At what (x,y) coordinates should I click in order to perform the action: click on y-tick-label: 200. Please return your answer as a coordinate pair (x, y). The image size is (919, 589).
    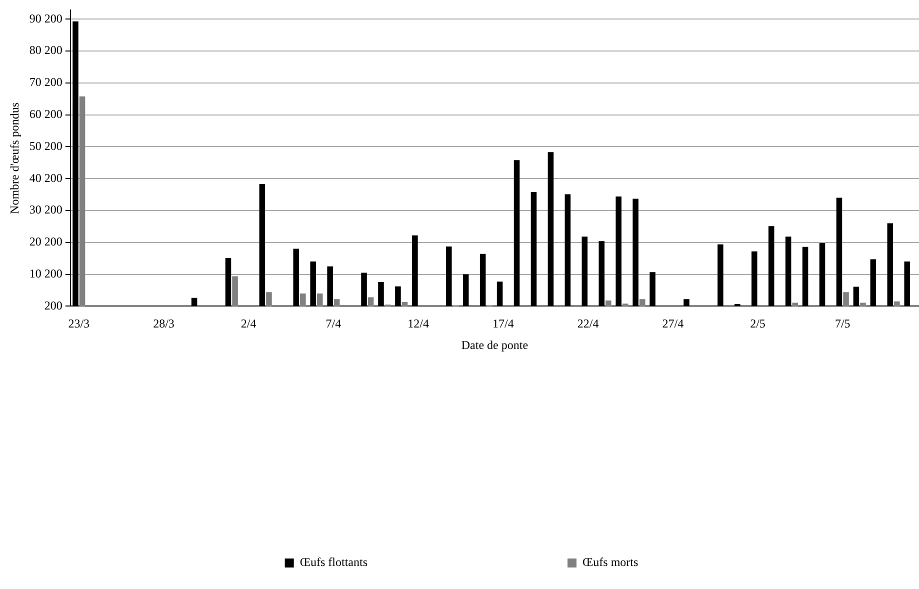
    Looking at the image, I should click on (53, 305).